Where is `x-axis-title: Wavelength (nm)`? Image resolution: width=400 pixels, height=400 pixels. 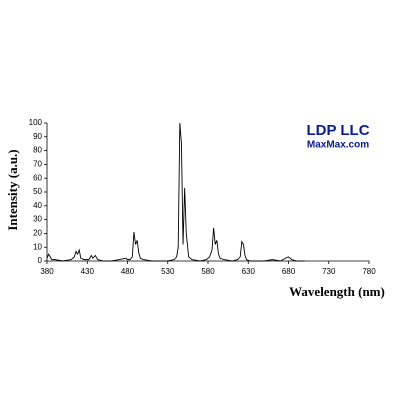
x-axis-title: Wavelength (nm) is located at coordinates (337, 291).